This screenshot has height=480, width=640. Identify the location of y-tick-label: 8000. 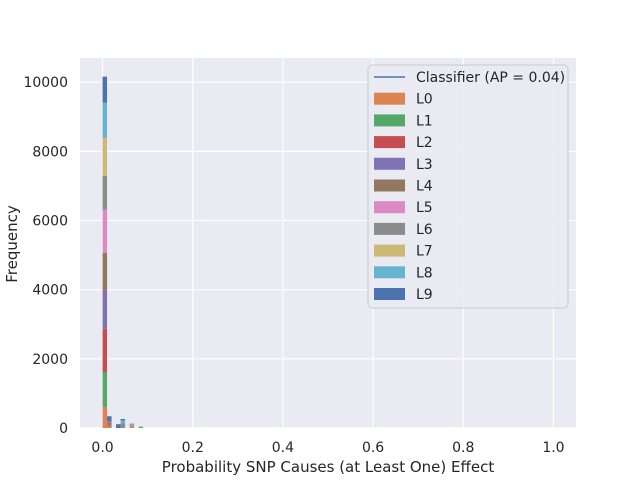
(50, 152).